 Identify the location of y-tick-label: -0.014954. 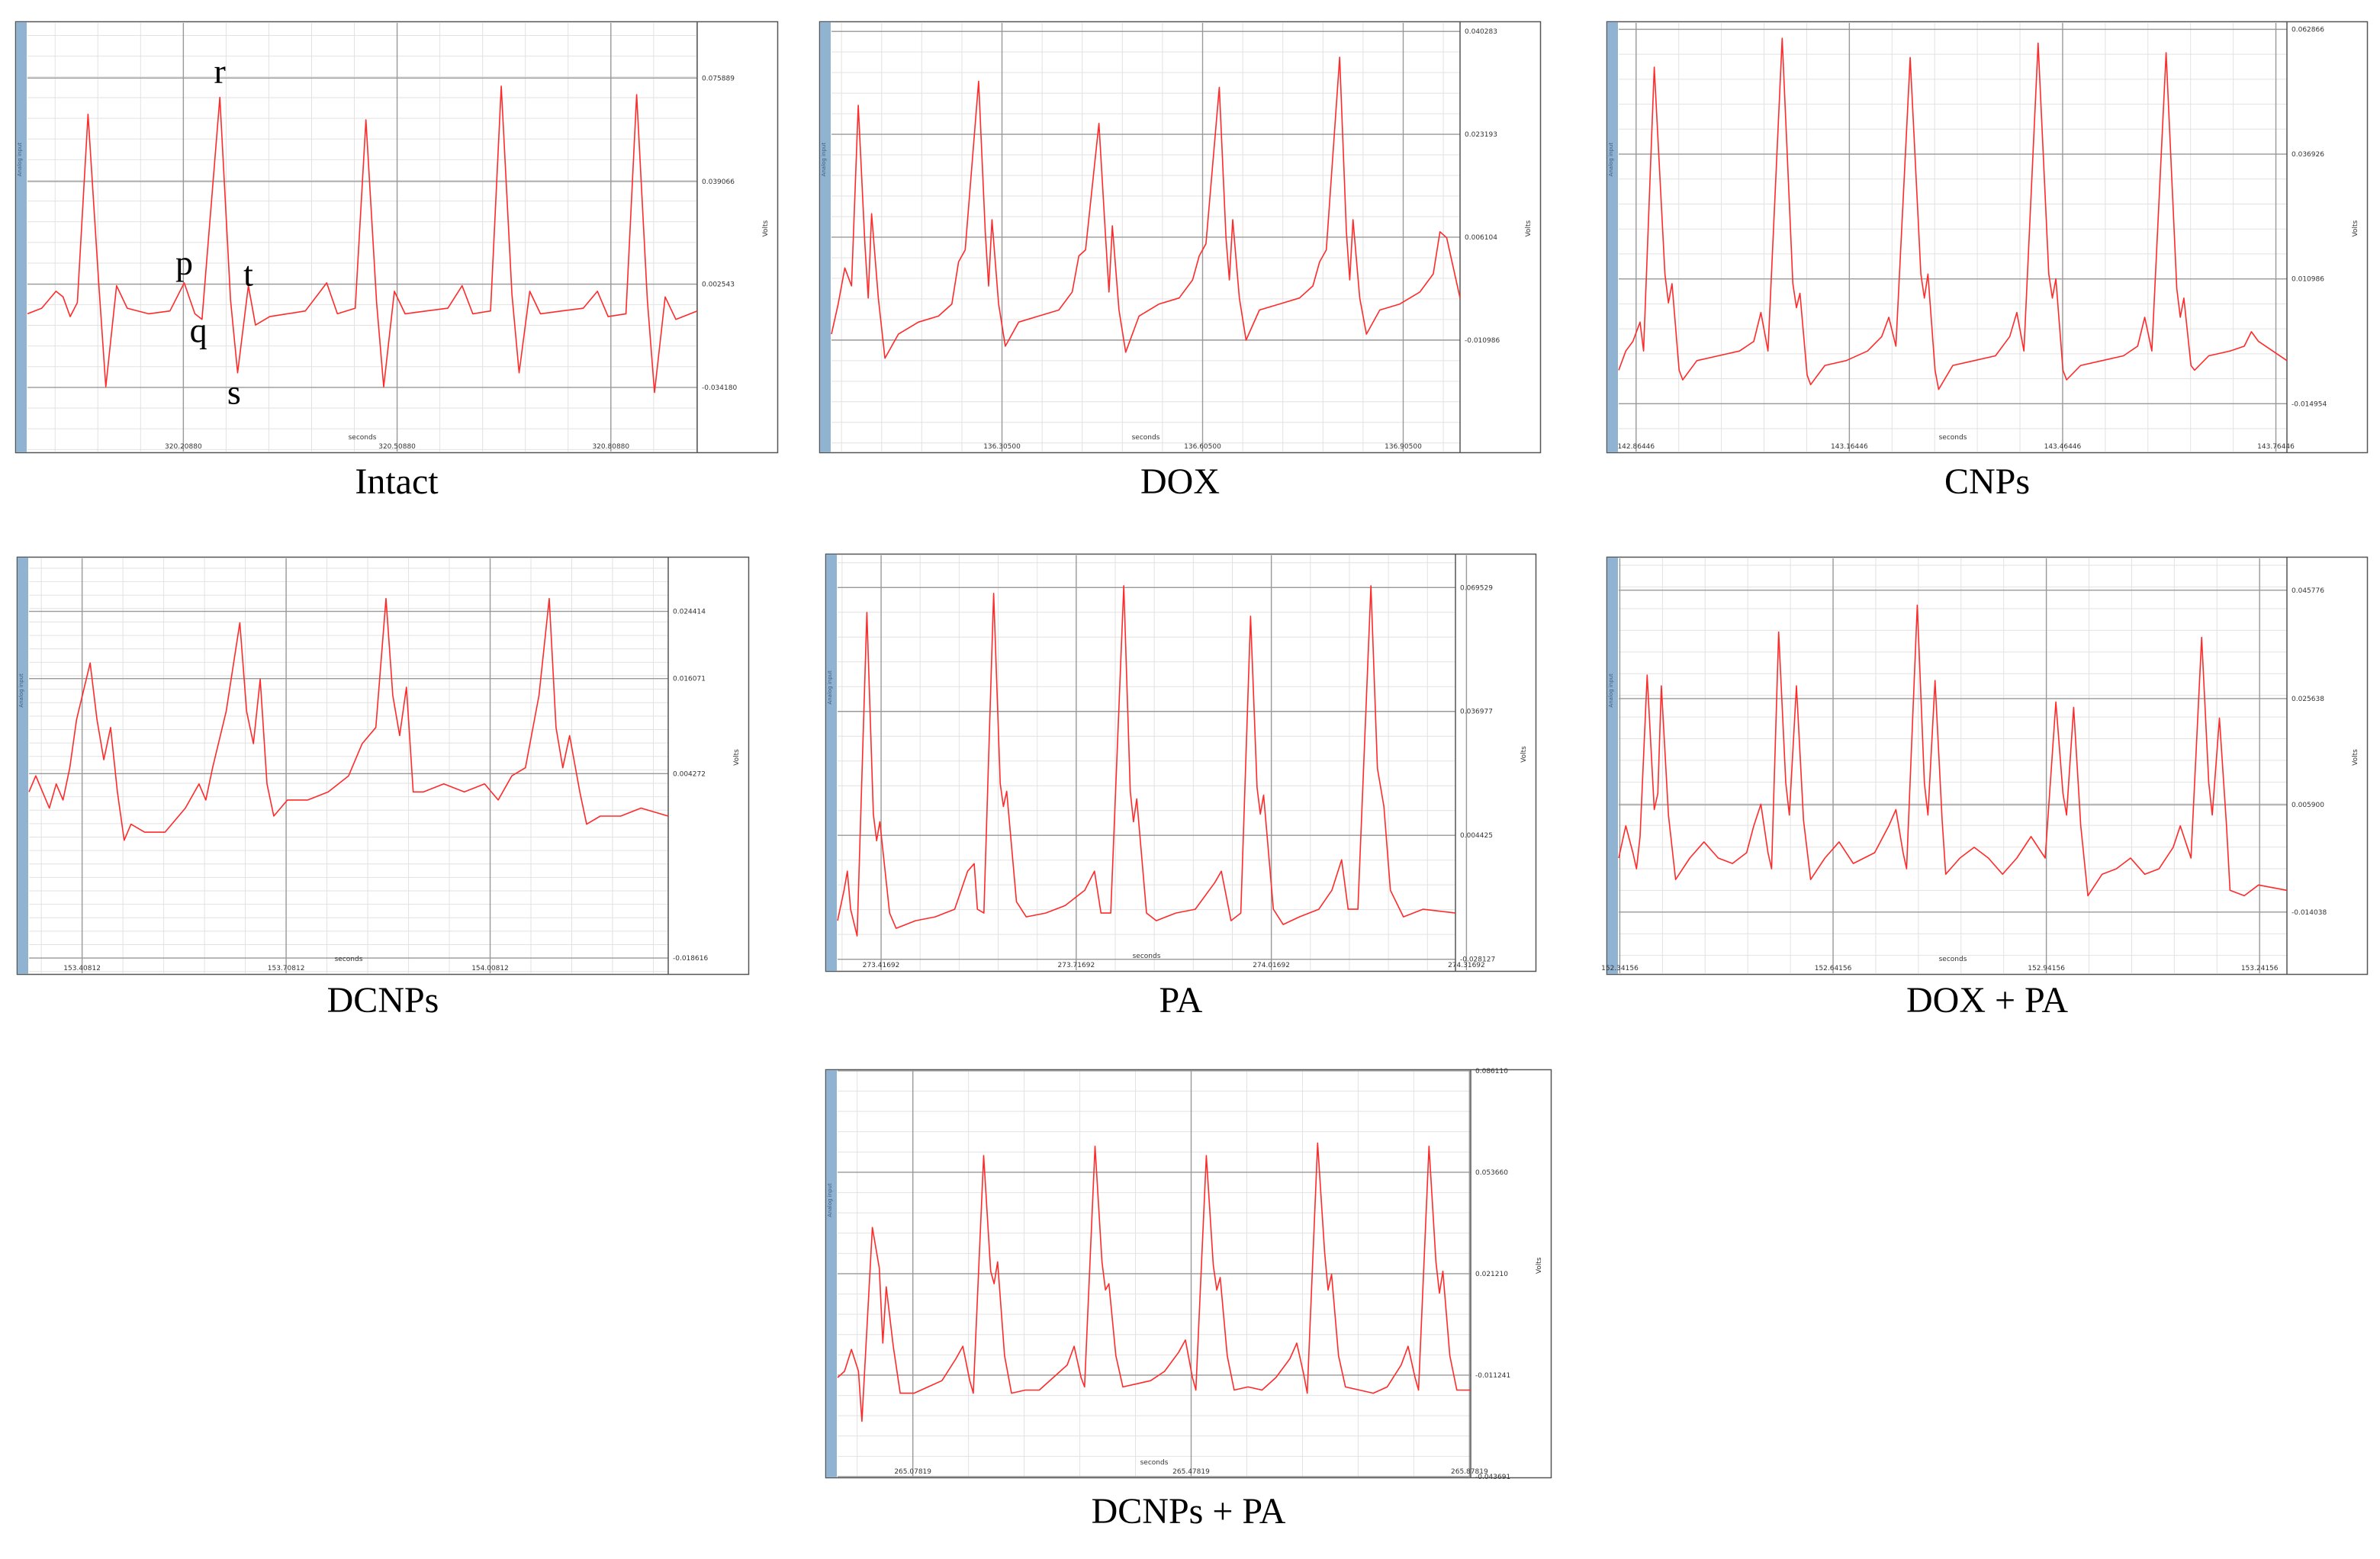
(2309, 404).